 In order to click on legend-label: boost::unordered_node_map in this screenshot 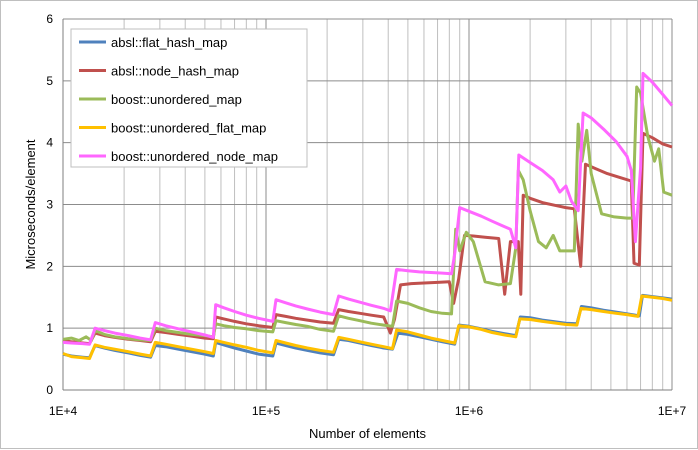, I will do `click(194, 156)`.